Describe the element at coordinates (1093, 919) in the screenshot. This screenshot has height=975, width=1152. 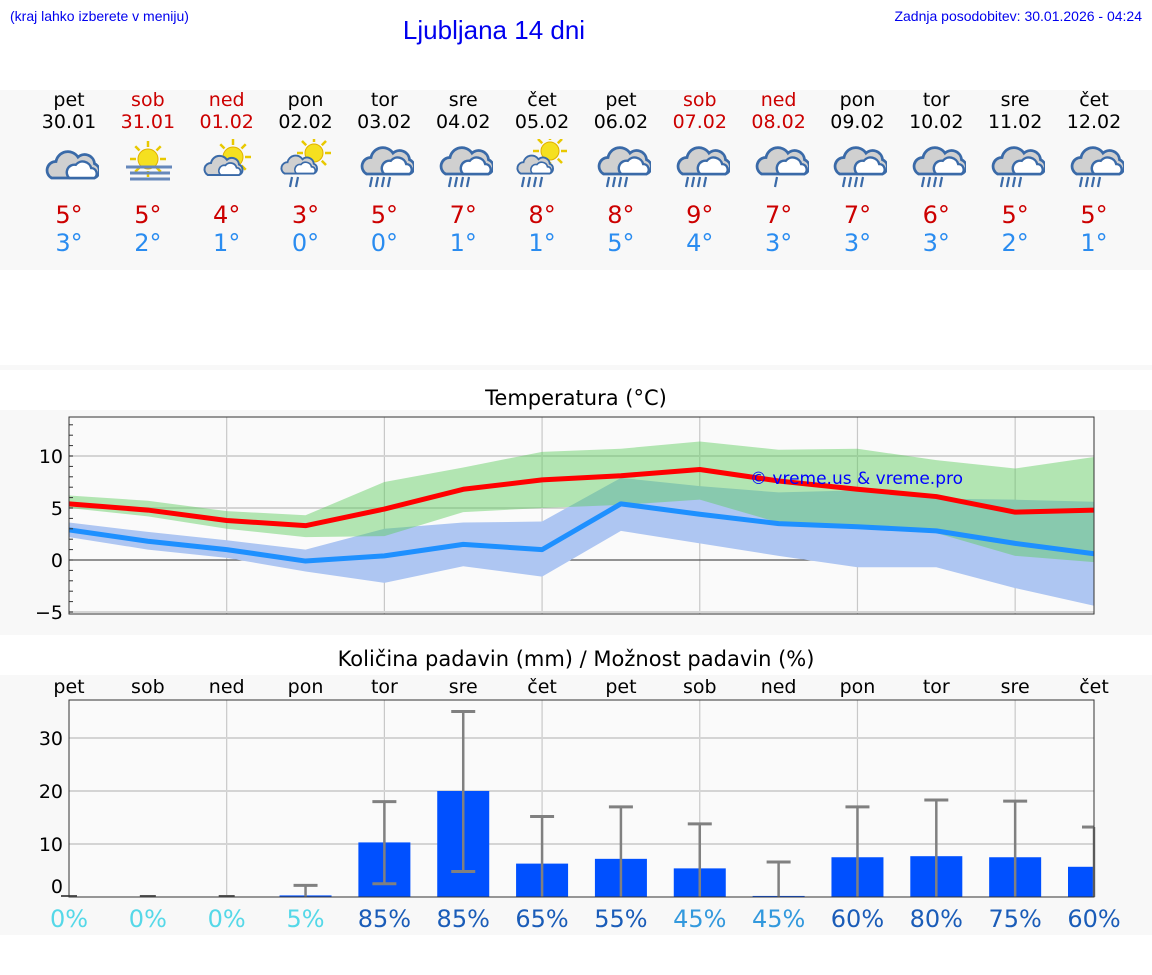
I see `probability-label: 60%` at that location.